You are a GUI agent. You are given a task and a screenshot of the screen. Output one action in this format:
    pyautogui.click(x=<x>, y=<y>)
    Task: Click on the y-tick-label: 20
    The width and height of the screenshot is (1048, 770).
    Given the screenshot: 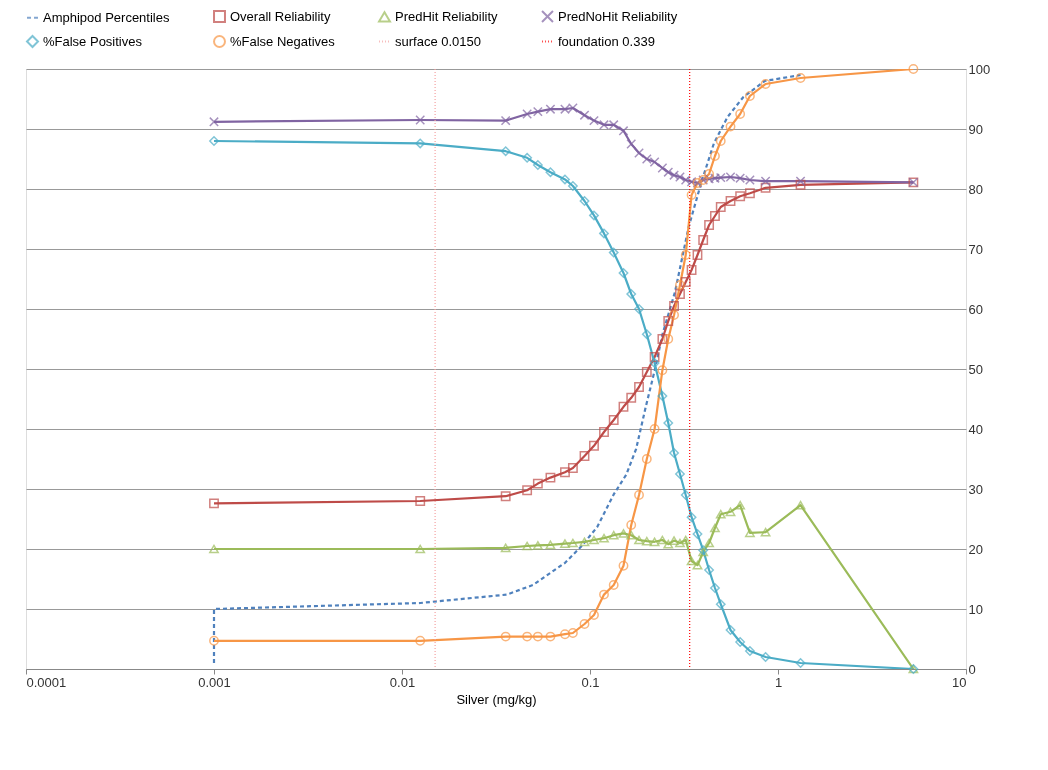 What is the action you would take?
    pyautogui.click(x=975, y=549)
    